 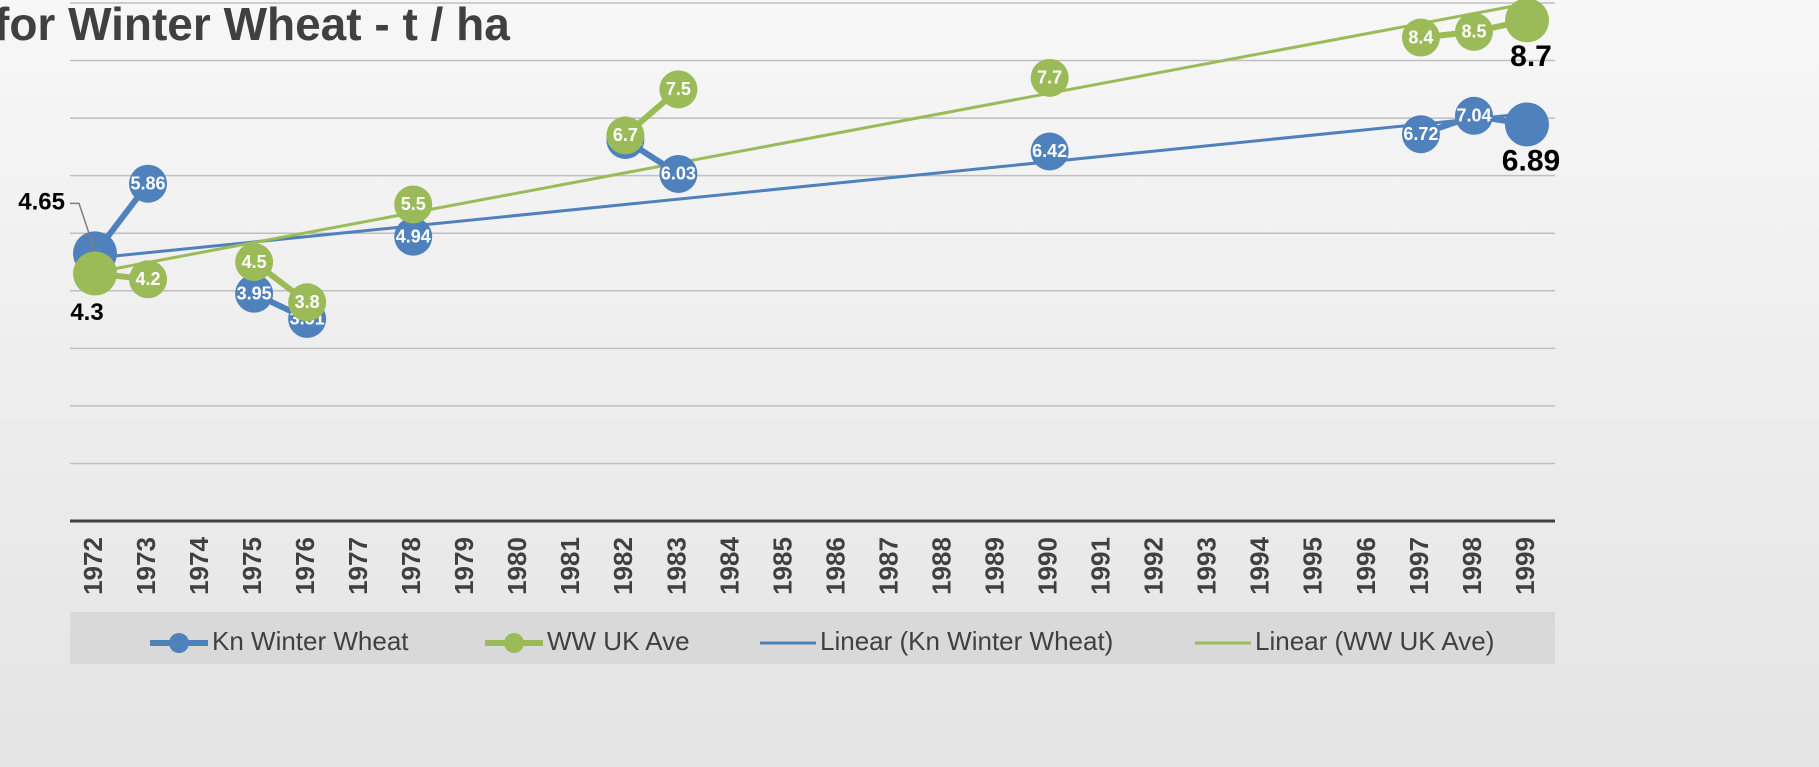 I want to click on x-tick-label: 1990, so click(x=1048, y=566).